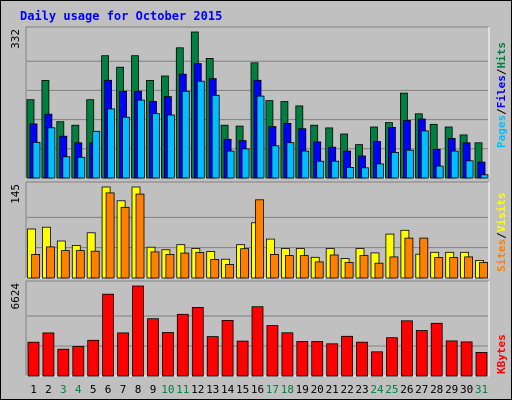  Describe the element at coordinates (501, 213) in the screenshot. I see `side-label-part: Visits` at that location.